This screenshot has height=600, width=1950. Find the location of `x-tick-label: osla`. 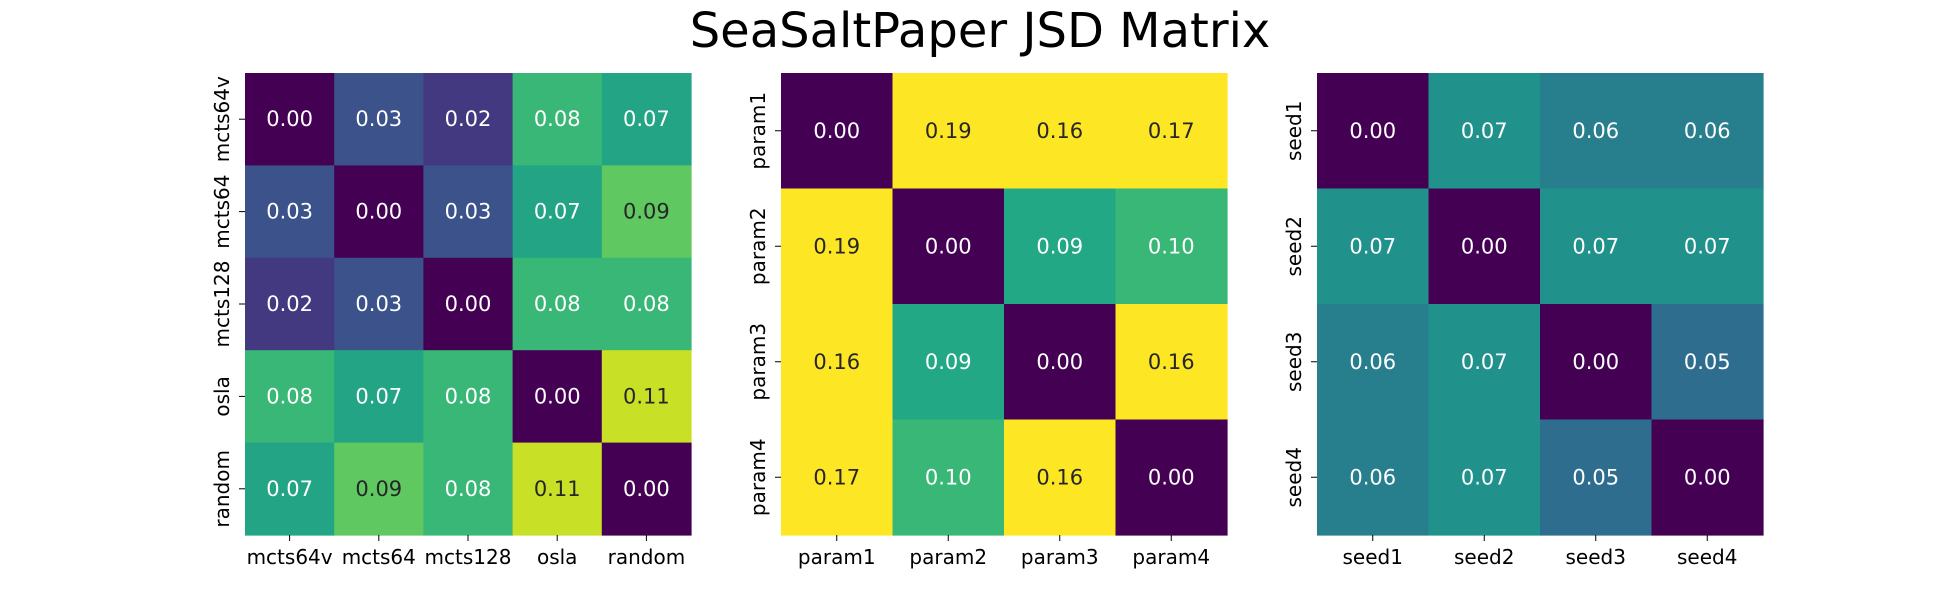

x-tick-label: osla is located at coordinates (557, 557).